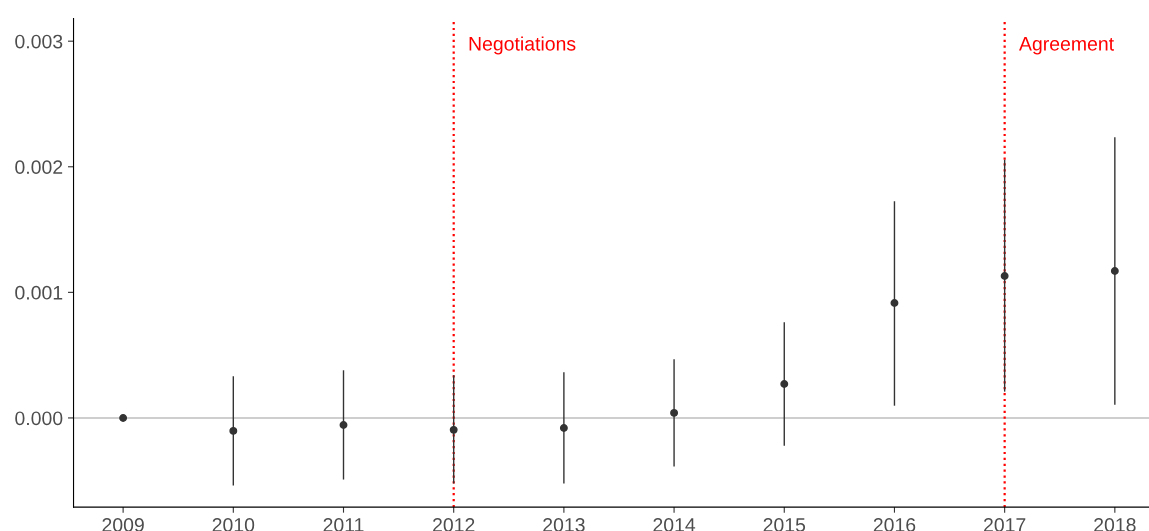 The height and width of the screenshot is (531, 1149). Describe the element at coordinates (343, 524) in the screenshot. I see `x-tick-label: 2011` at that location.